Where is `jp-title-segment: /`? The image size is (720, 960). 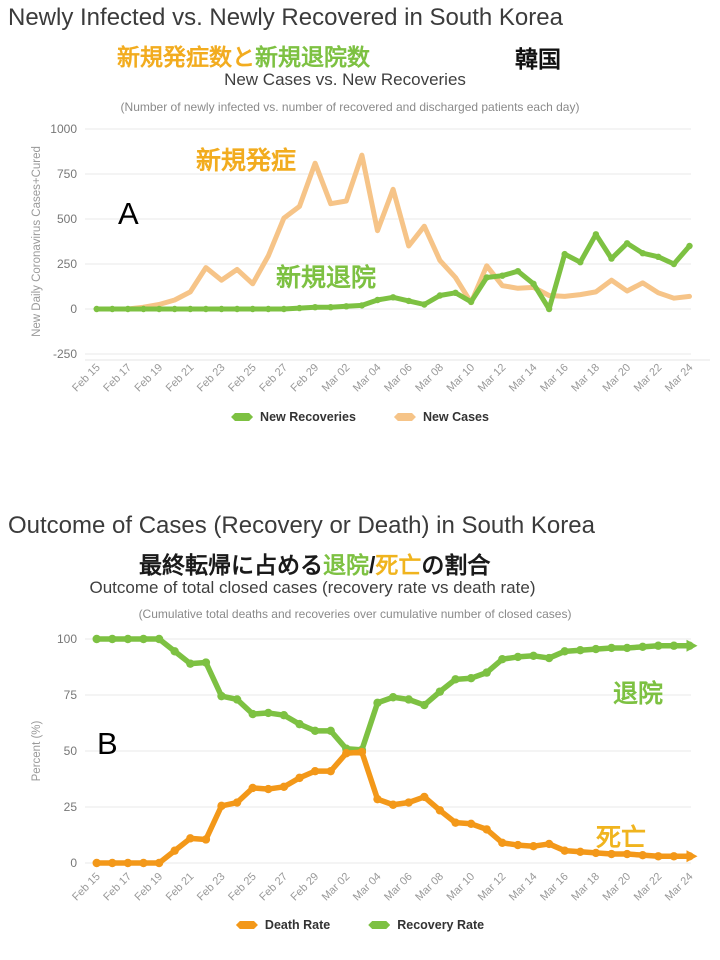 jp-title-segment: / is located at coordinates (372, 565).